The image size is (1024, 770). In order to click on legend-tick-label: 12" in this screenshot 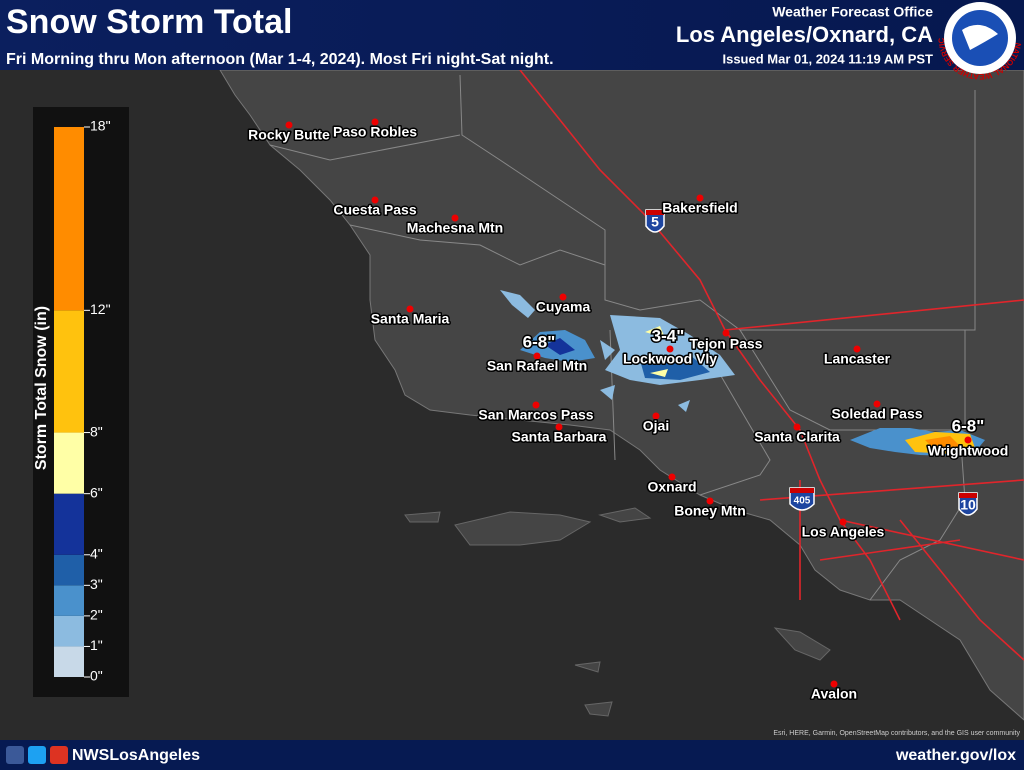, I will do `click(100, 309)`.